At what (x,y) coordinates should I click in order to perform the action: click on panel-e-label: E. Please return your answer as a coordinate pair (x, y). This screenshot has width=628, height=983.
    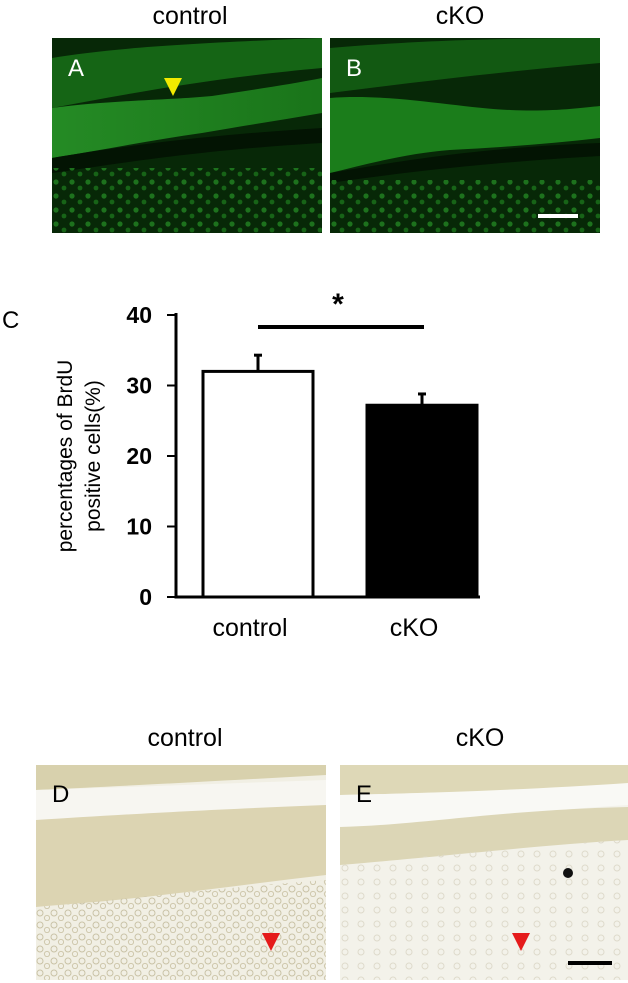
    Looking at the image, I should click on (364, 794).